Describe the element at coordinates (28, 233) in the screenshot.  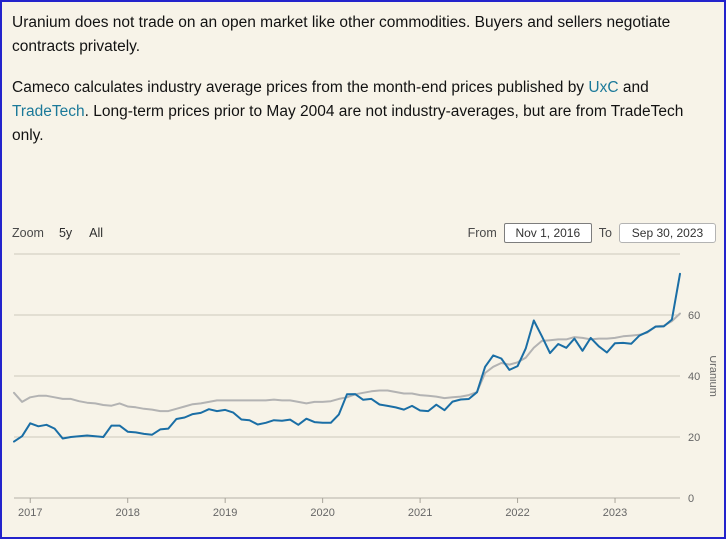
I see `zoom-label: Zoom` at that location.